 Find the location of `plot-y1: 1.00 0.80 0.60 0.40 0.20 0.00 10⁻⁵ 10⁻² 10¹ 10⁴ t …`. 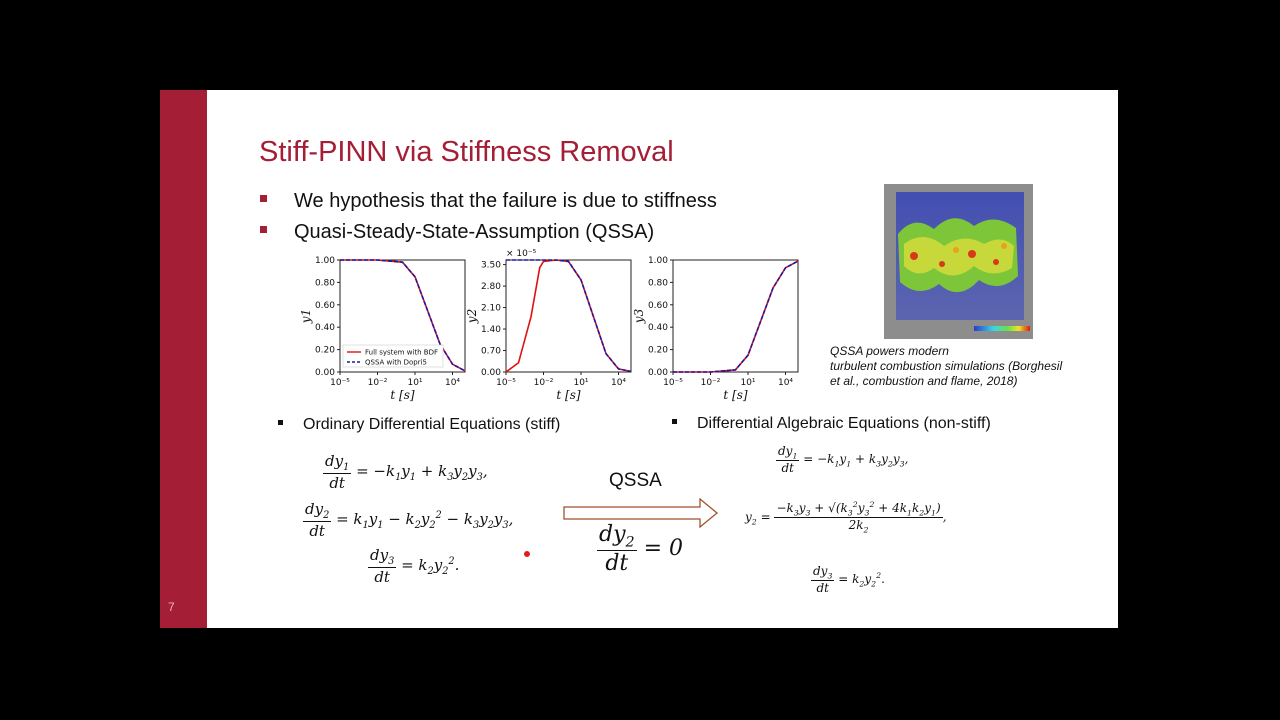

plot-y1: 1.00 0.80 0.60 0.40 0.20 0.00 10⁻⁵ 10⁻² 10¹ 10⁴ t … is located at coordinates (391, 325).